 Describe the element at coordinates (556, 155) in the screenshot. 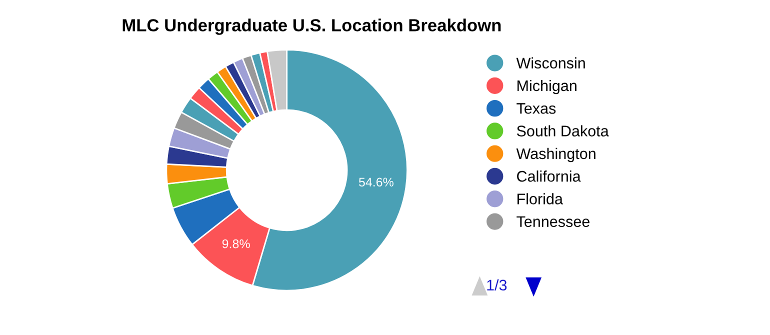

I see `legend-label: Washington` at that location.